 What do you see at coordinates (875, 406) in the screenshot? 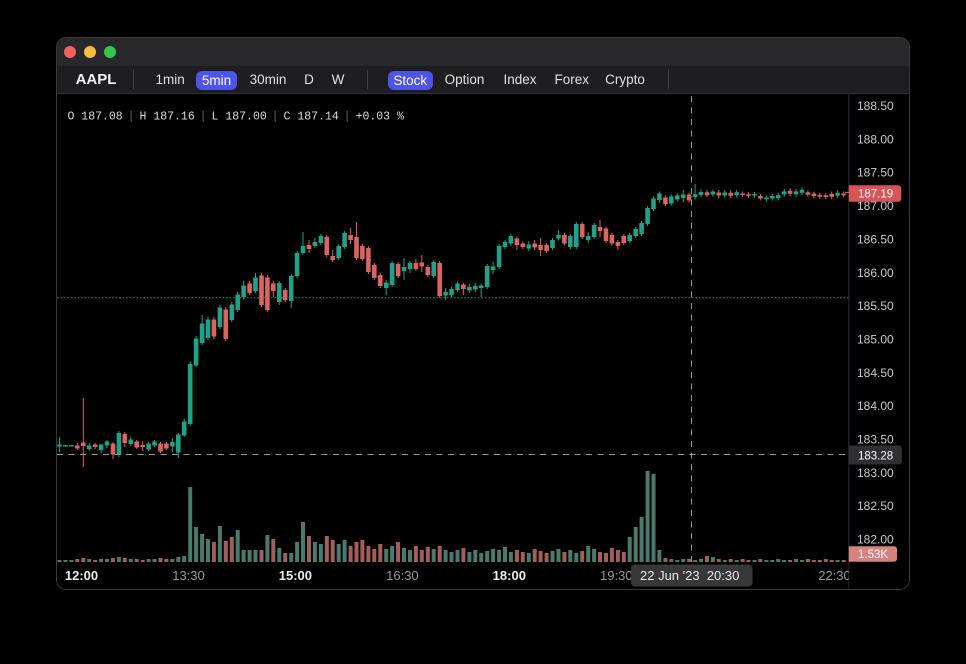
I see `svg-text: 184.00` at bounding box center [875, 406].